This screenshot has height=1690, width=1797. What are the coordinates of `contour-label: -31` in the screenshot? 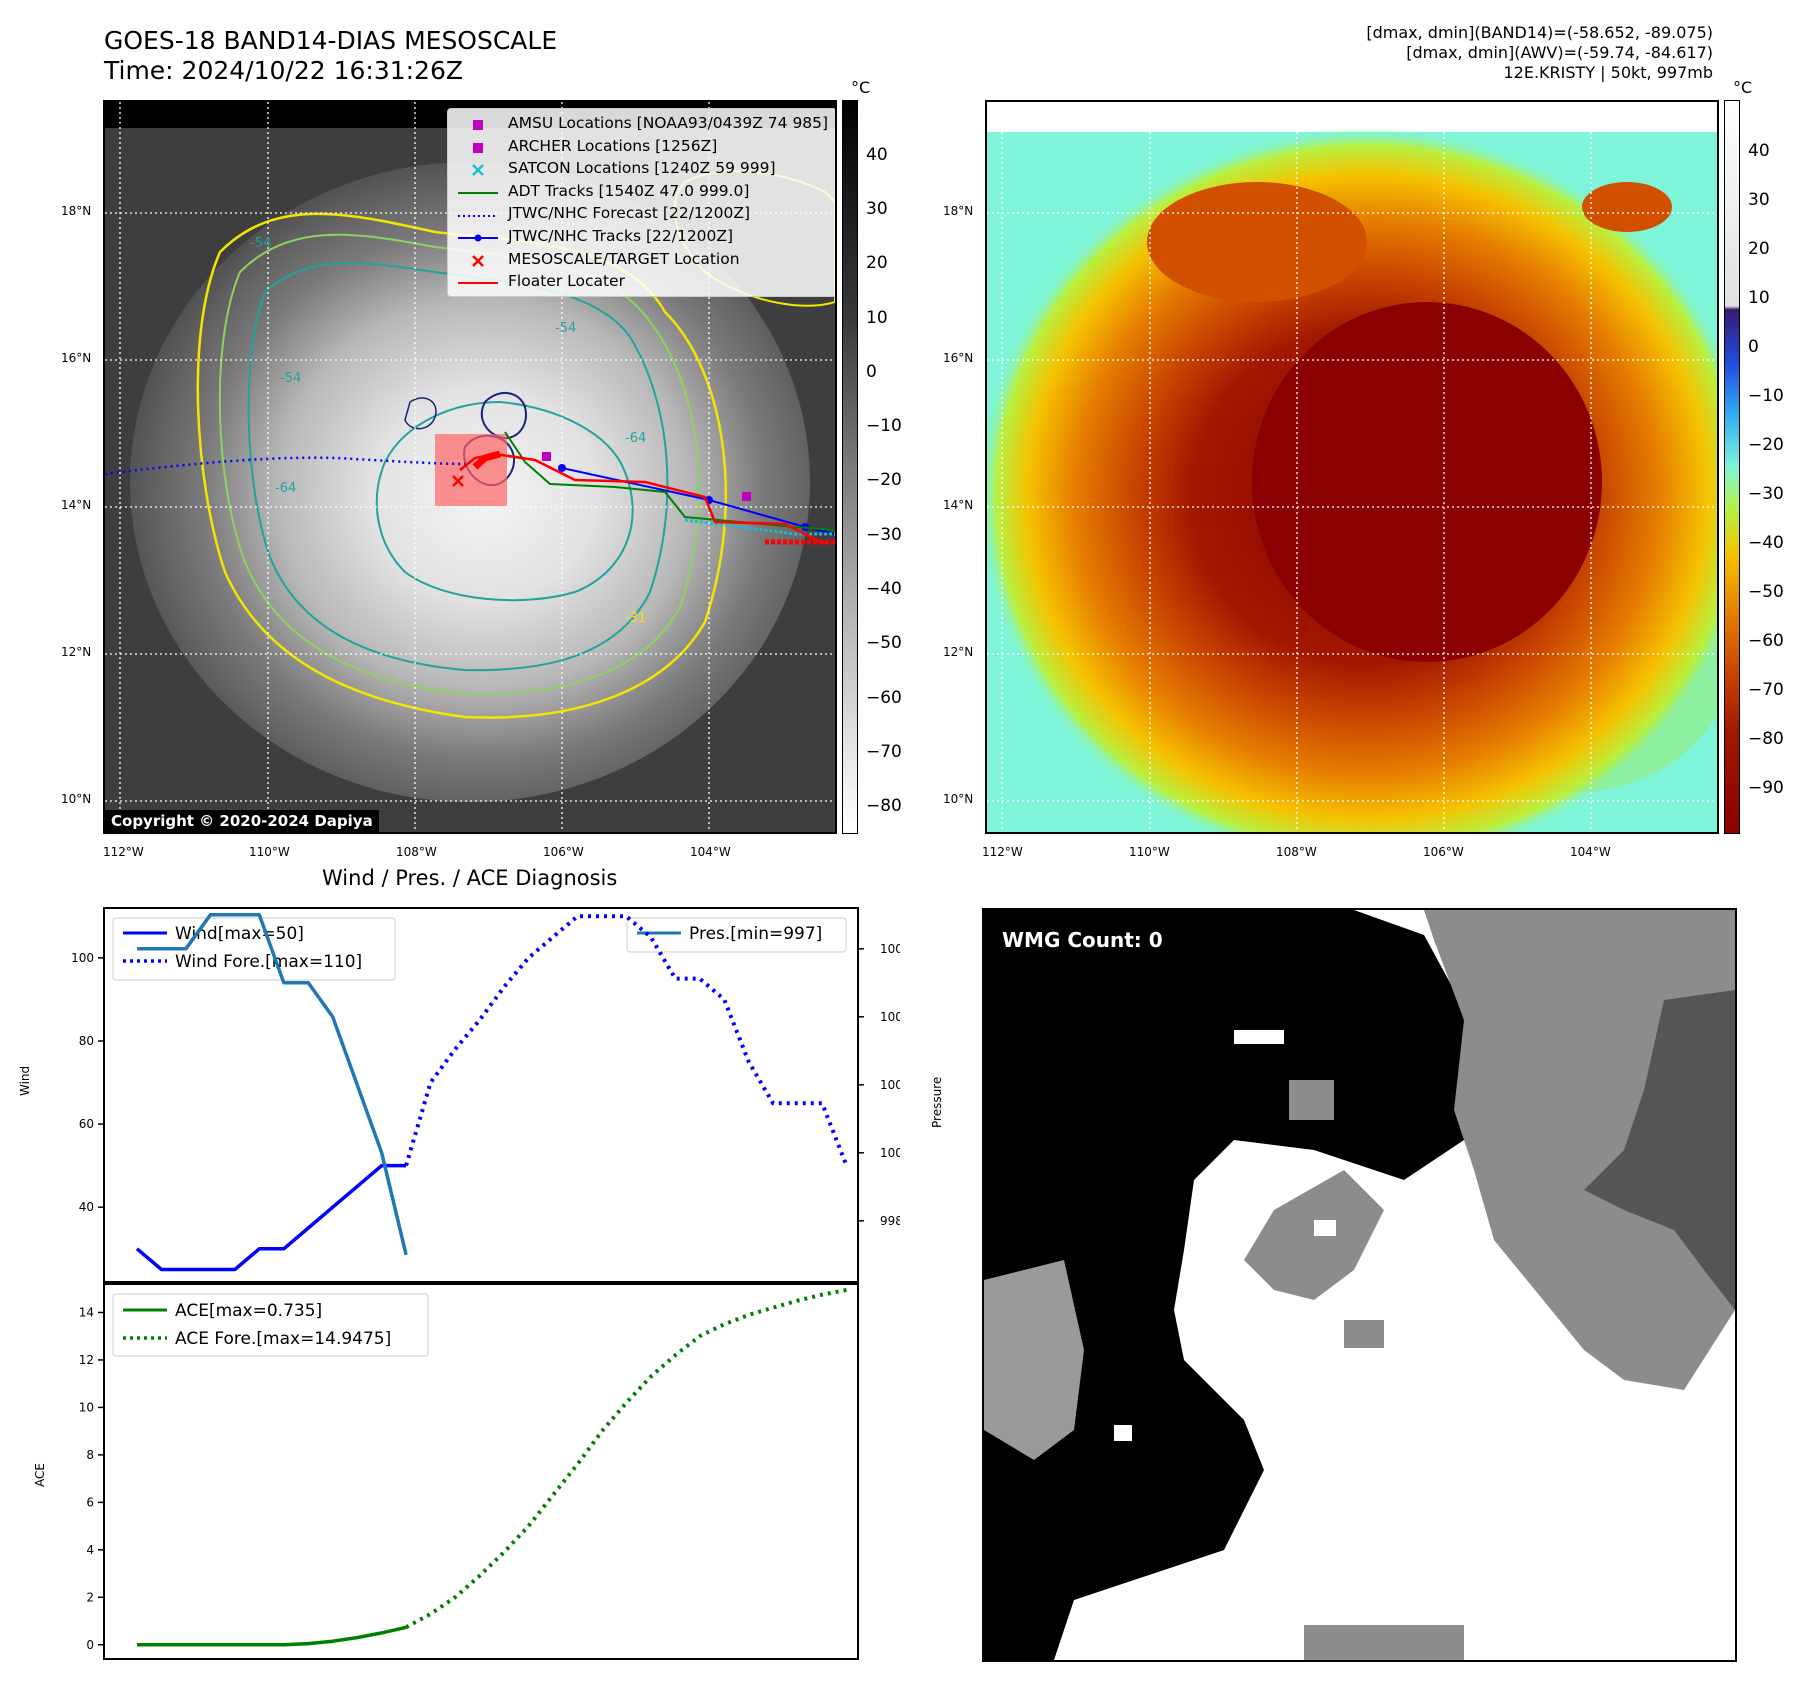 It's located at (635, 618).